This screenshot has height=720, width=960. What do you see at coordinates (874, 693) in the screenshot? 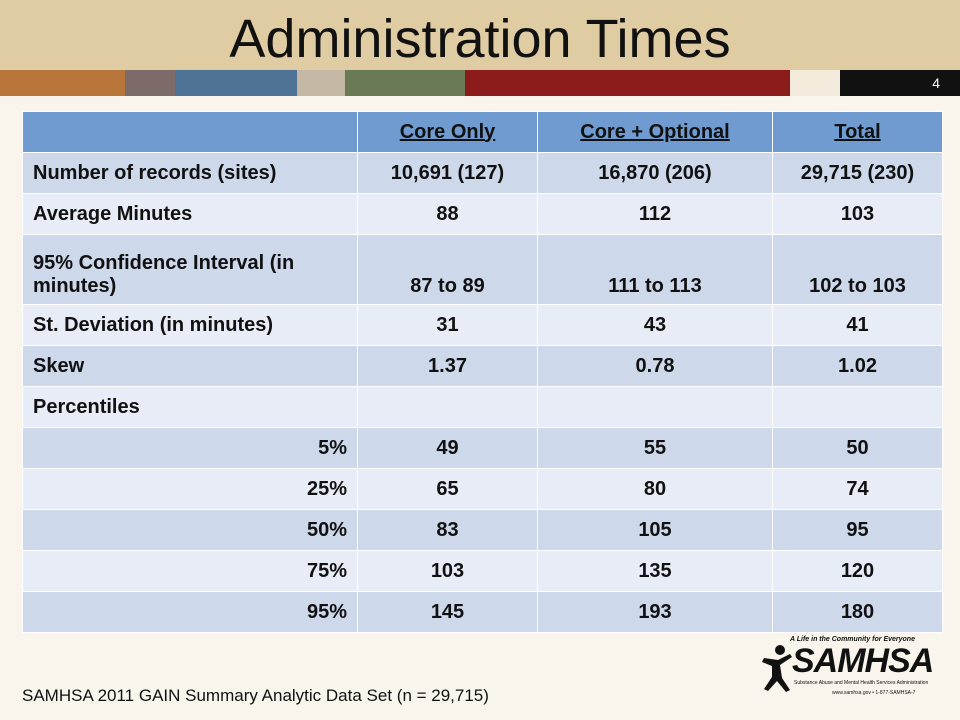
I see `logo-url: www.samhsa.gov • 1-877-SAMHSA-7` at bounding box center [874, 693].